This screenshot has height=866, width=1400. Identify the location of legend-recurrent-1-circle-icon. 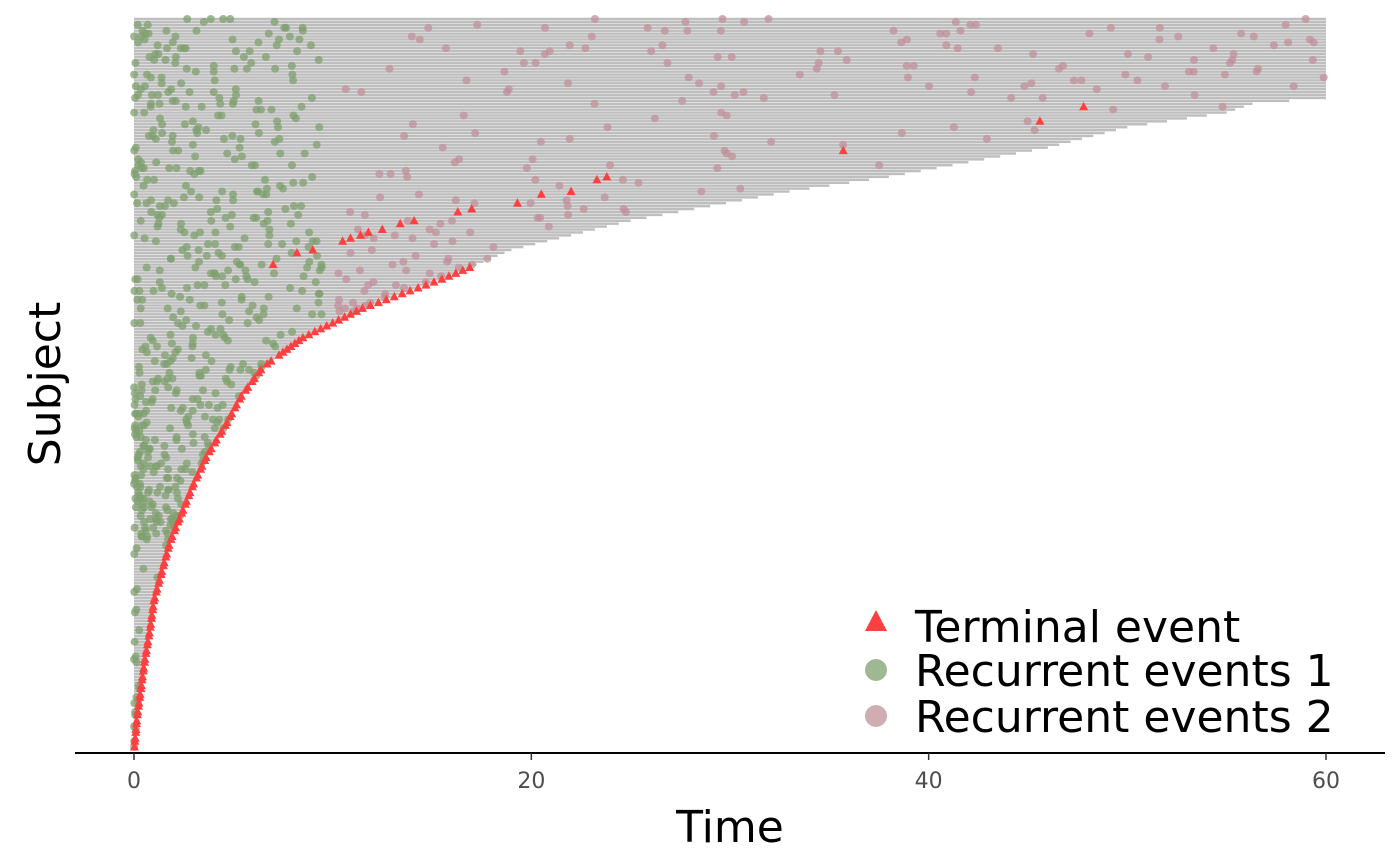
(876, 670).